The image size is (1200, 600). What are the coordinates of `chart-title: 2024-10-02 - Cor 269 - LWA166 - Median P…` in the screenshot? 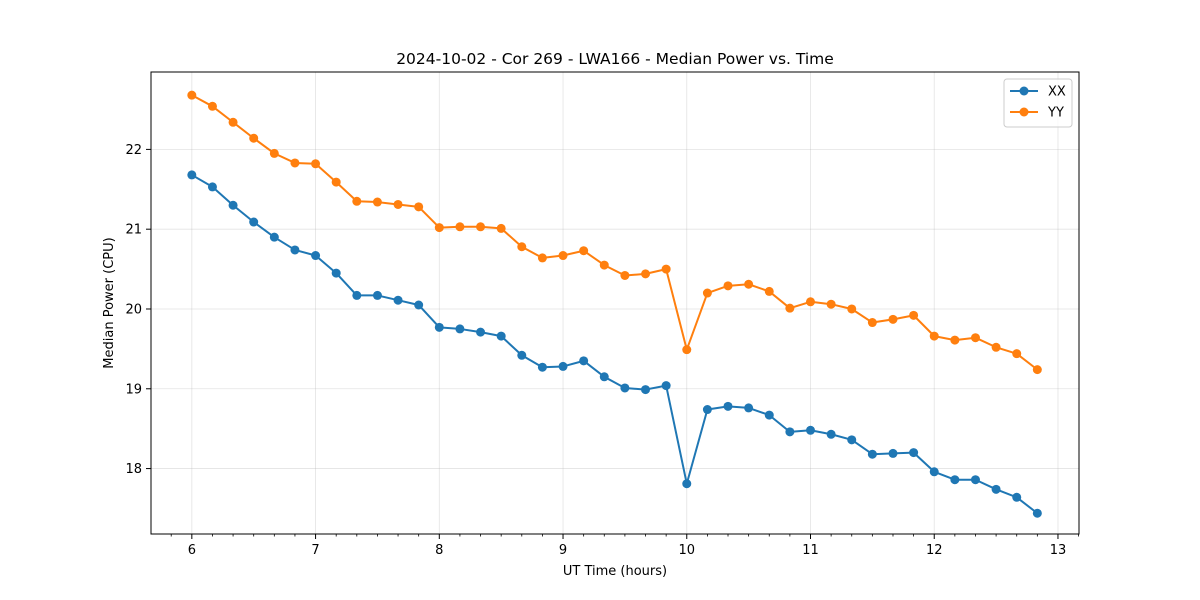 It's located at (615, 59).